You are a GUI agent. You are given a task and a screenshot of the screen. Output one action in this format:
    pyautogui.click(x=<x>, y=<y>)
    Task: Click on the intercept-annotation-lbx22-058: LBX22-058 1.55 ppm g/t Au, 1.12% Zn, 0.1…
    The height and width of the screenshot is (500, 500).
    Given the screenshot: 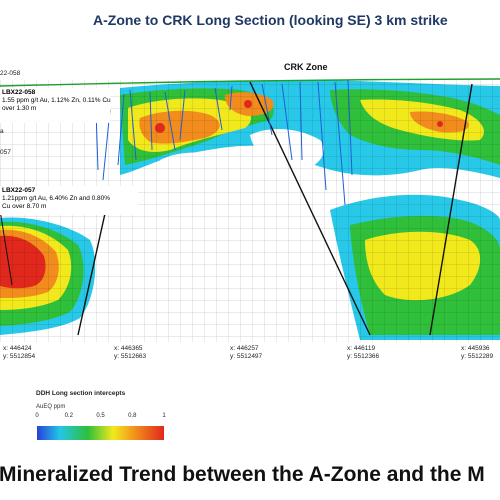 What is the action you would take?
    pyautogui.click(x=55, y=105)
    